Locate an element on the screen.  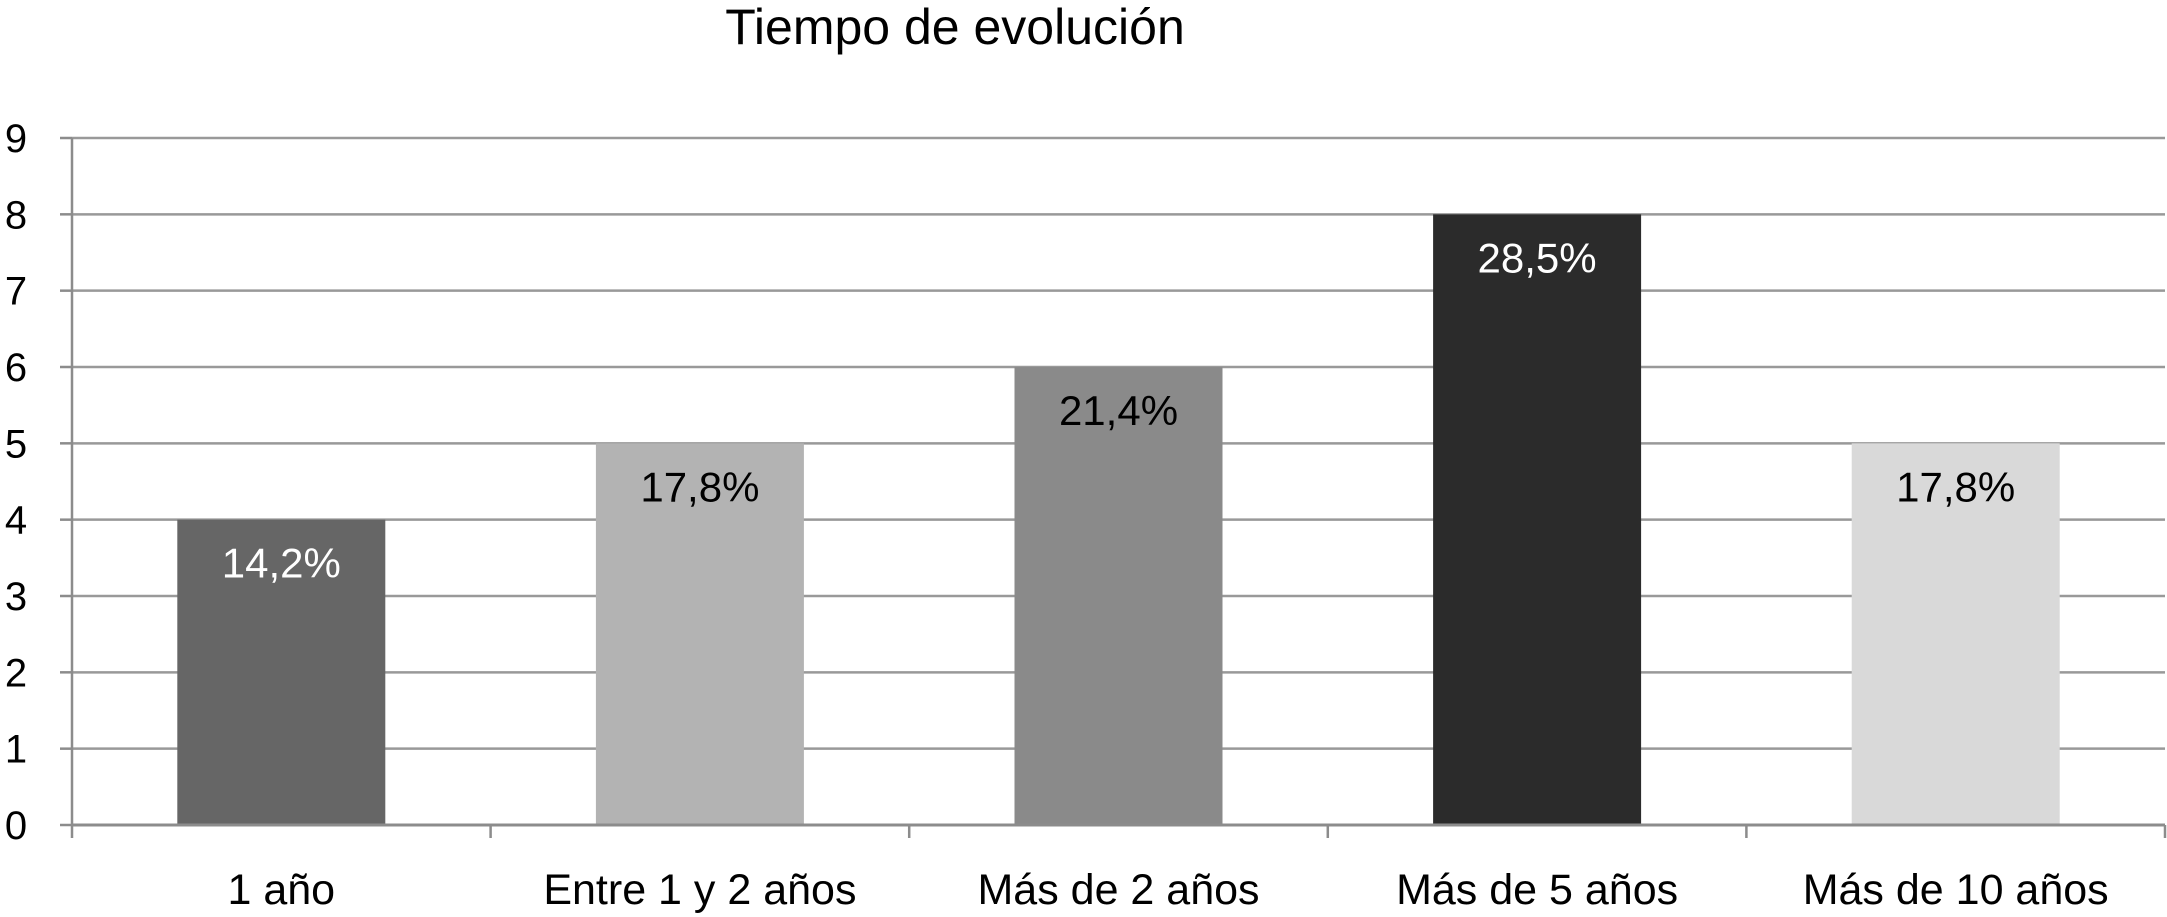
y-tick-label: 9 is located at coordinates (16, 139).